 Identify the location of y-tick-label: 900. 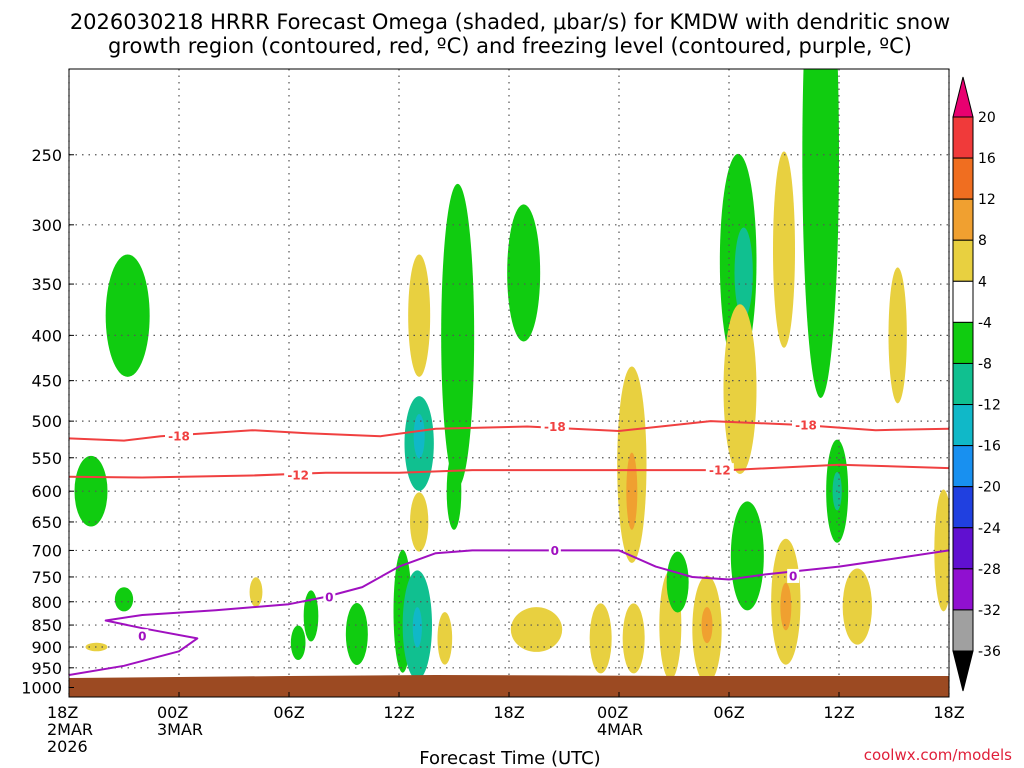
(46, 647).